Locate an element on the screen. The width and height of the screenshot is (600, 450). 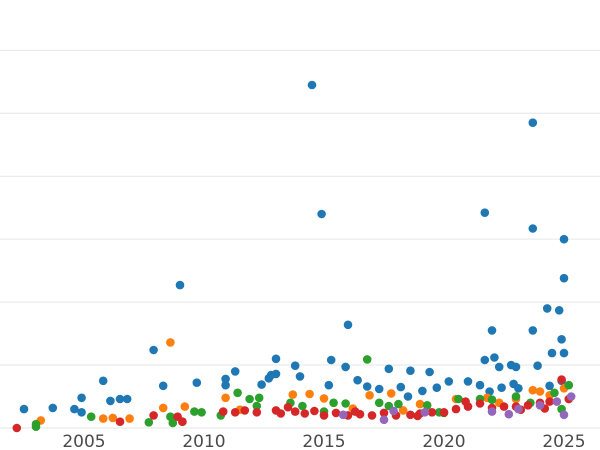
x-axis-tick-labels: 2005 2010 2015 2020 2025 is located at coordinates (323, 441).